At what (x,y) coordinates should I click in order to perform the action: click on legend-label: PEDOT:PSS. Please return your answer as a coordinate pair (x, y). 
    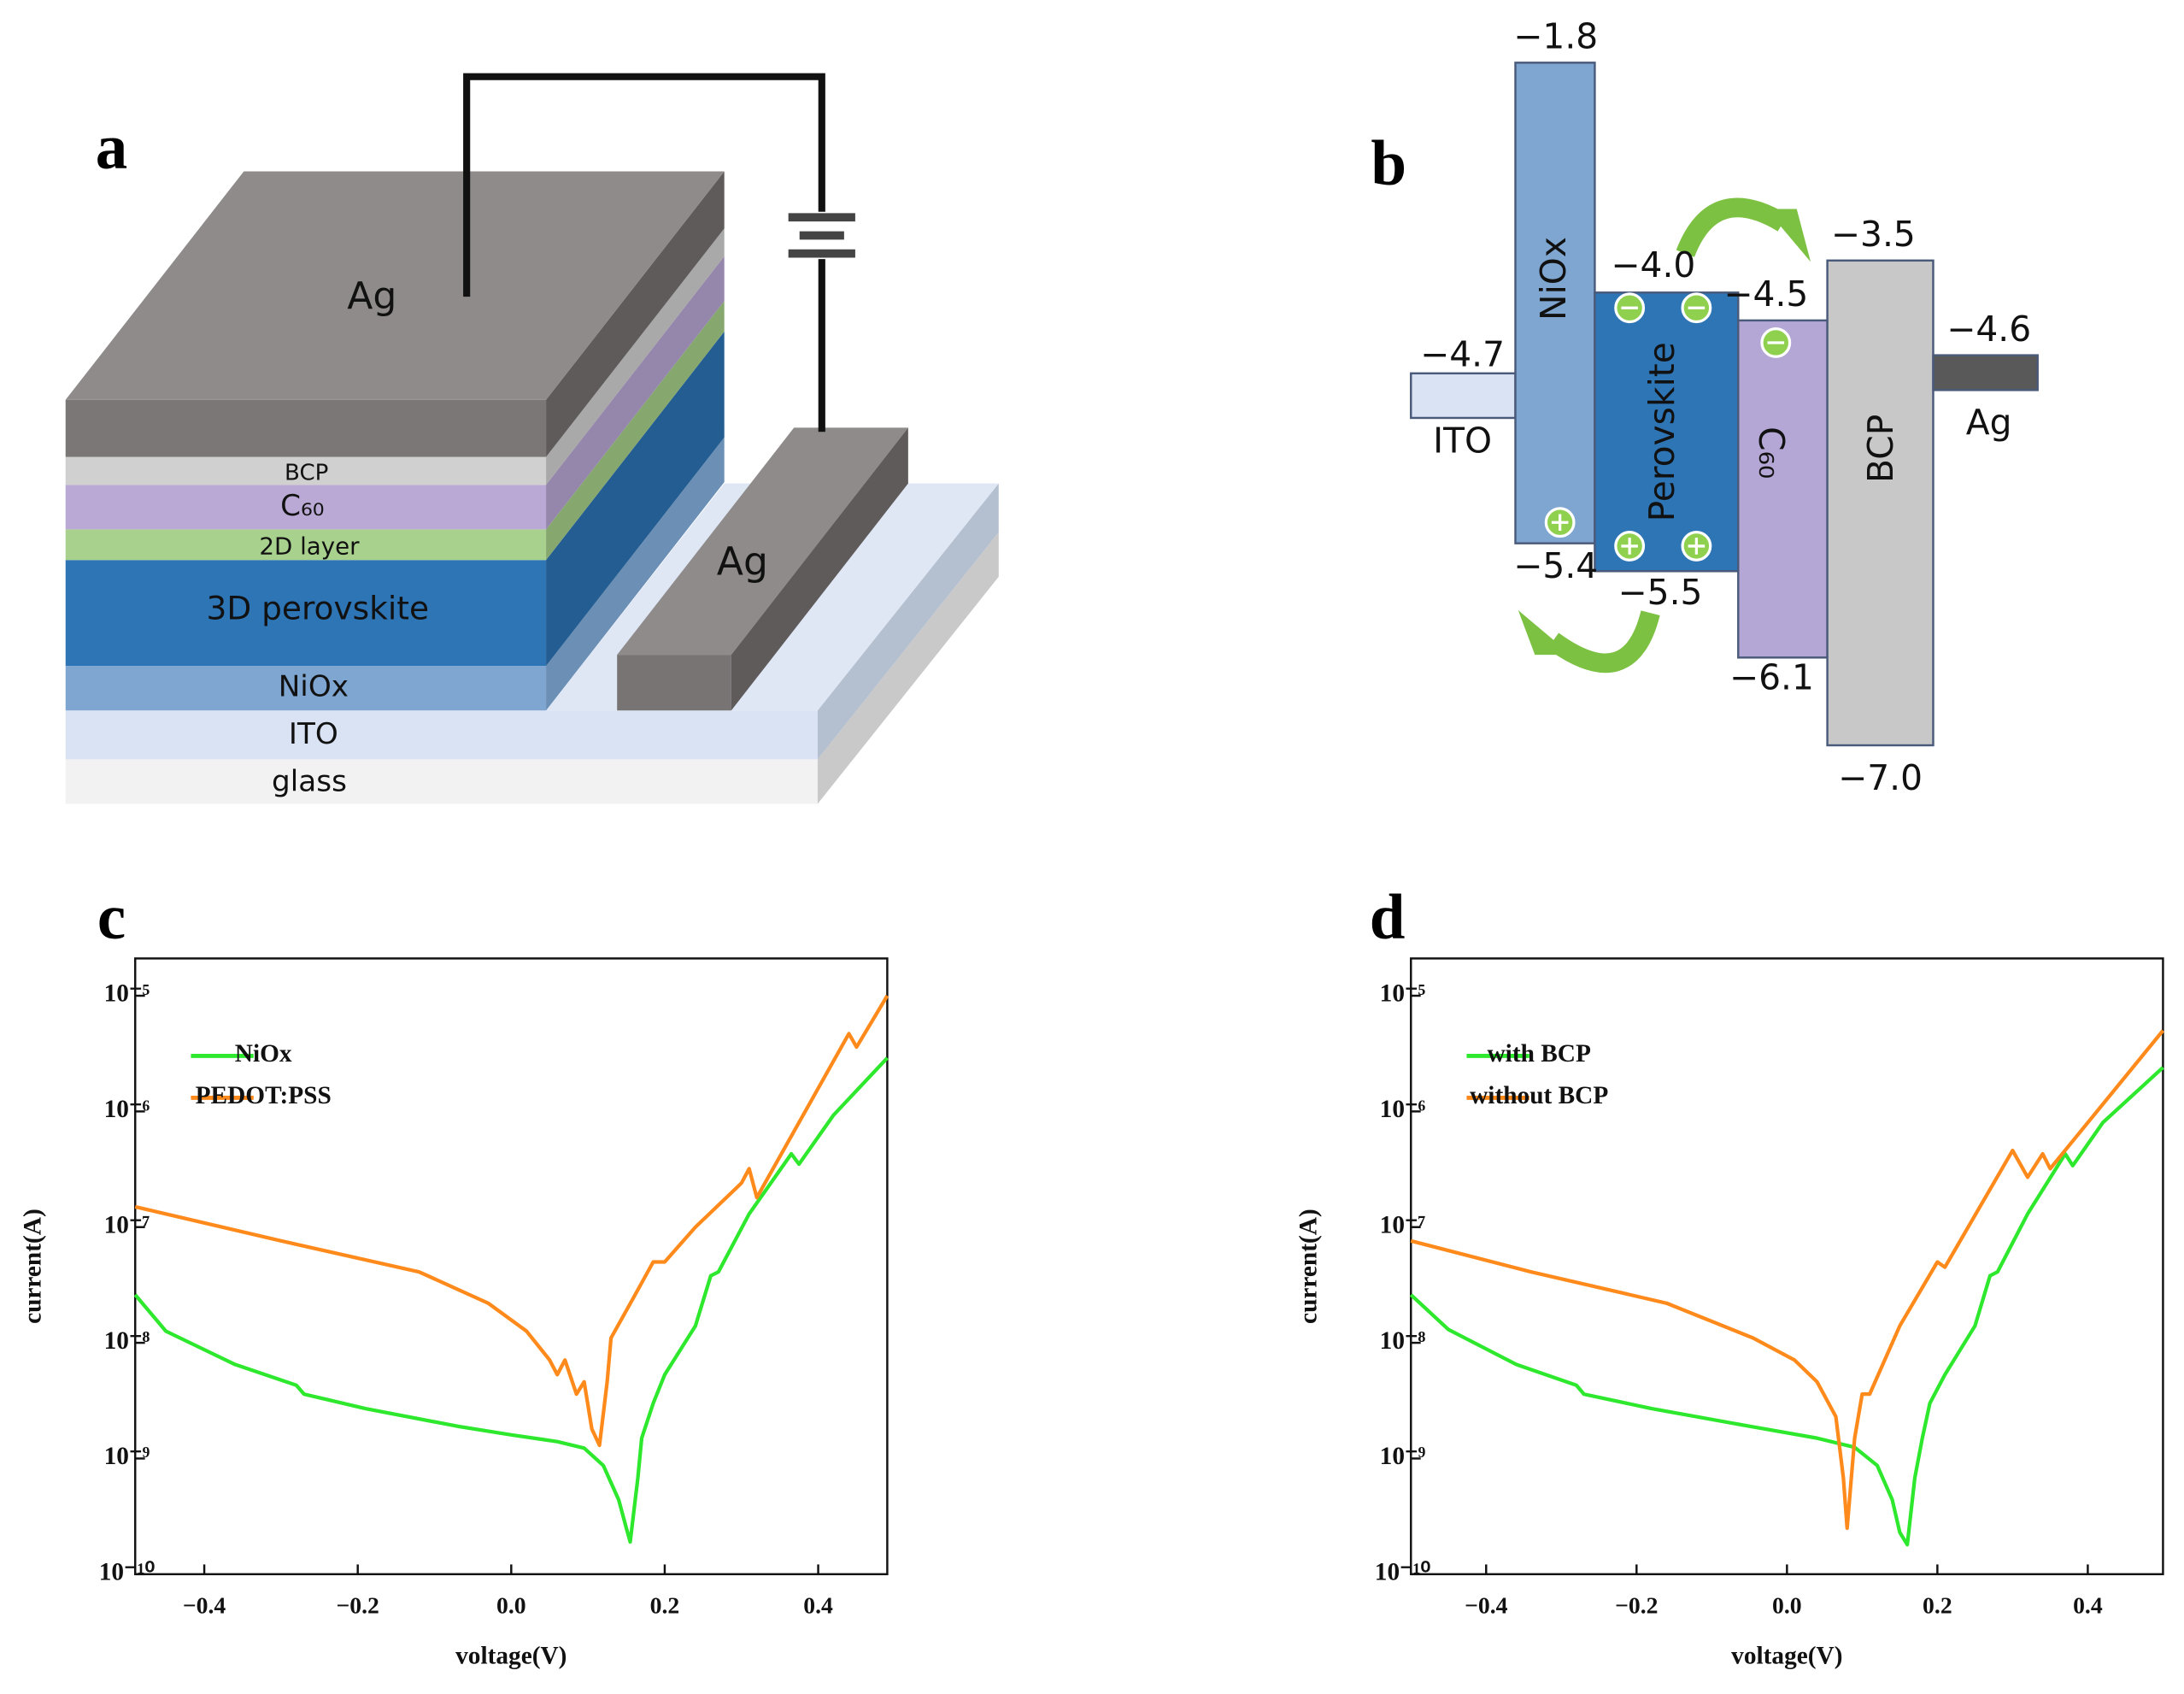
    Looking at the image, I should click on (264, 1095).